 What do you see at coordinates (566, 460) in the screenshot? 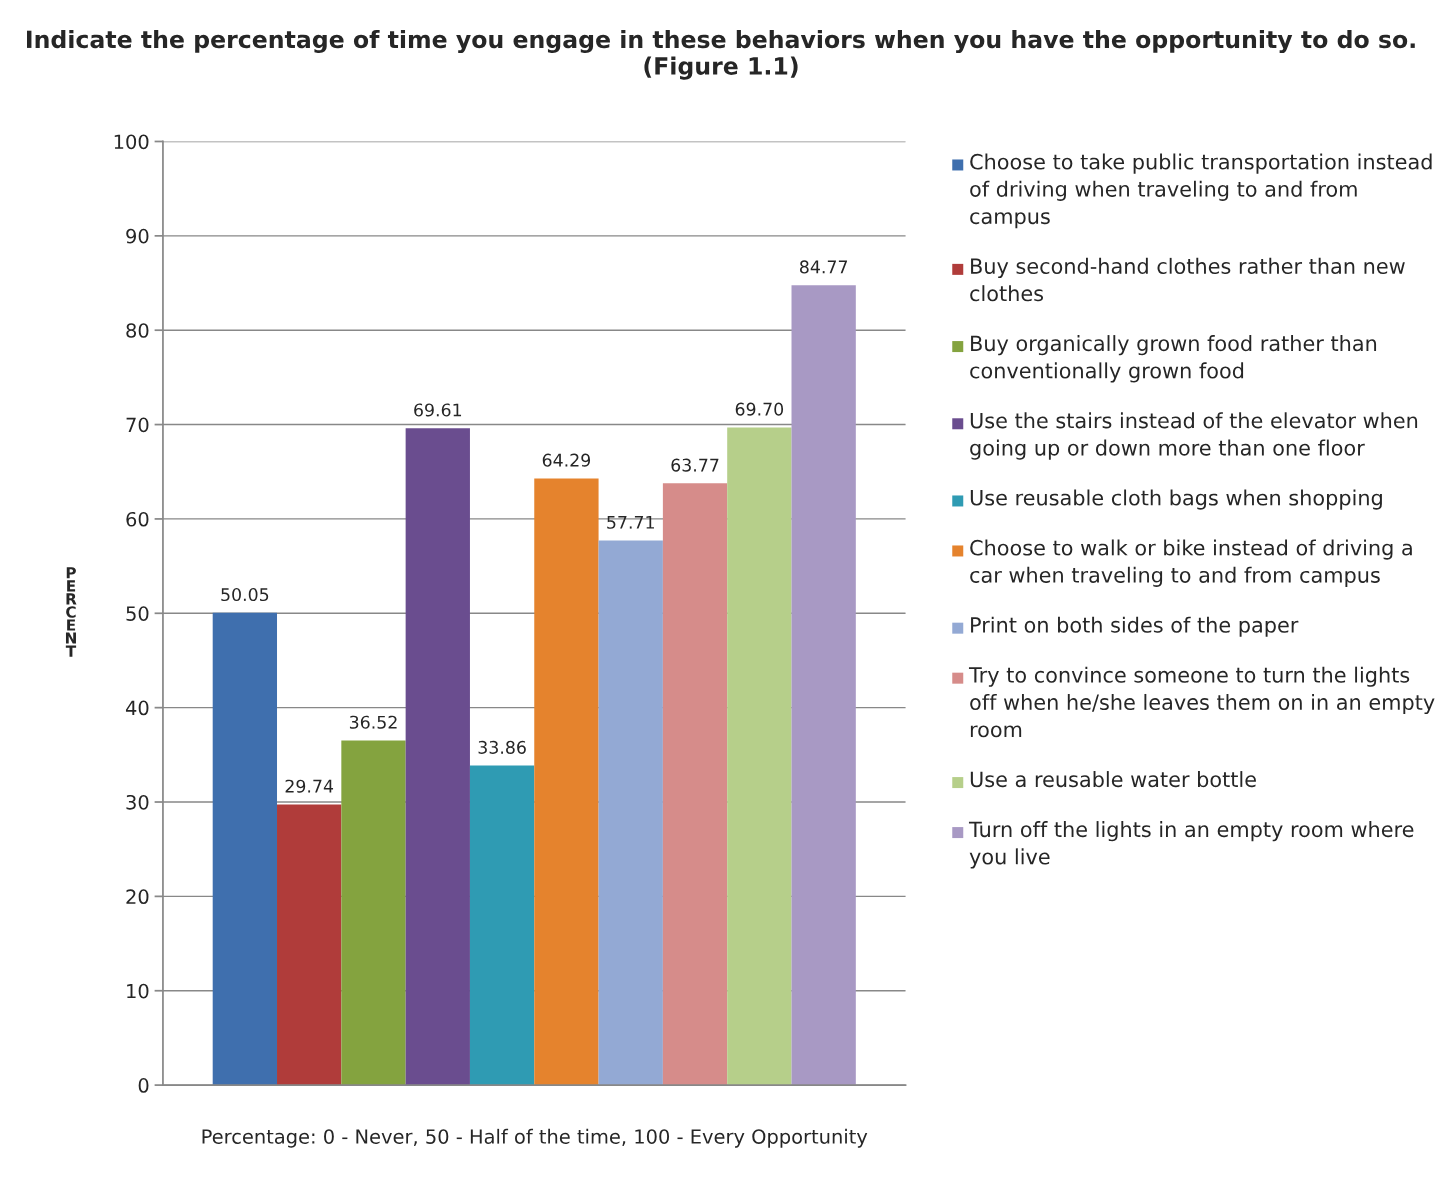
I see `data-label: 64.29` at bounding box center [566, 460].